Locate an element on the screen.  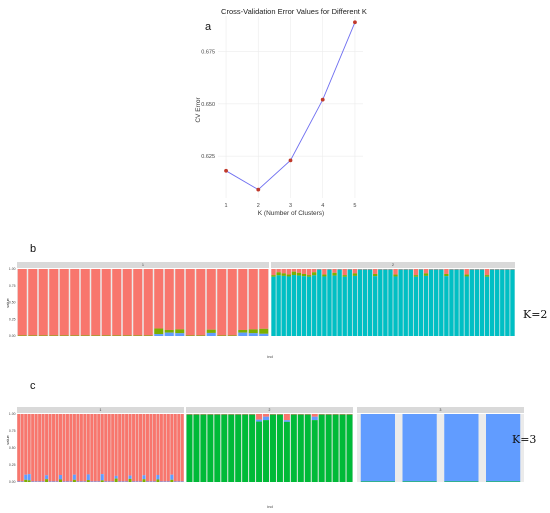
facet-strip is located at coordinates (269, 410).